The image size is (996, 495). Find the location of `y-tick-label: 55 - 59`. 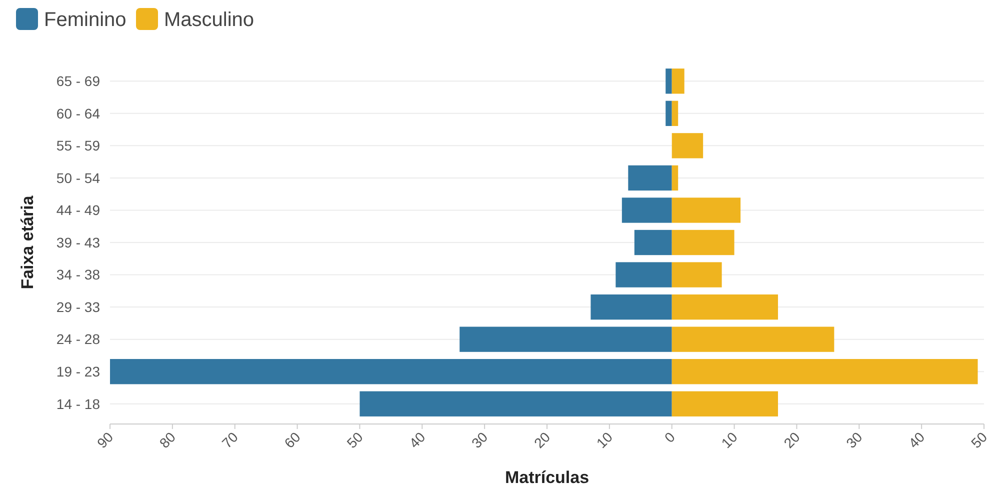

y-tick-label: 55 - 59 is located at coordinates (78, 146).